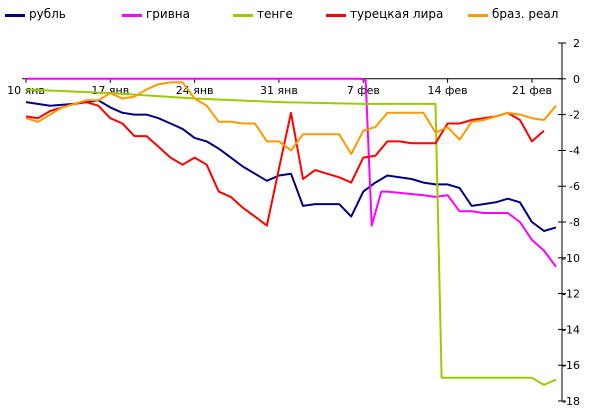 The width and height of the screenshot is (605, 419). Describe the element at coordinates (576, 43) in the screenshot. I see `y-tick-label-0: 2` at that location.